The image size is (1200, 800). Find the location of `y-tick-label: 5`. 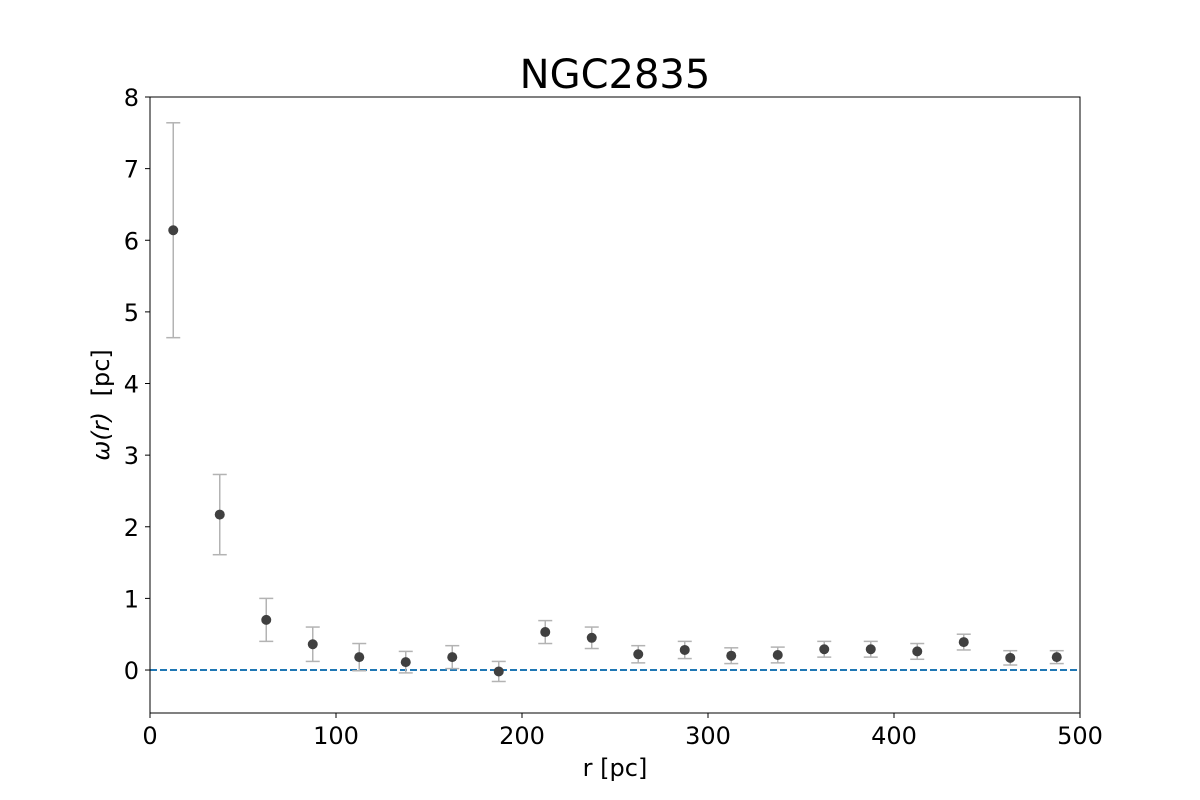

y-tick-label: 5 is located at coordinates (131, 313).